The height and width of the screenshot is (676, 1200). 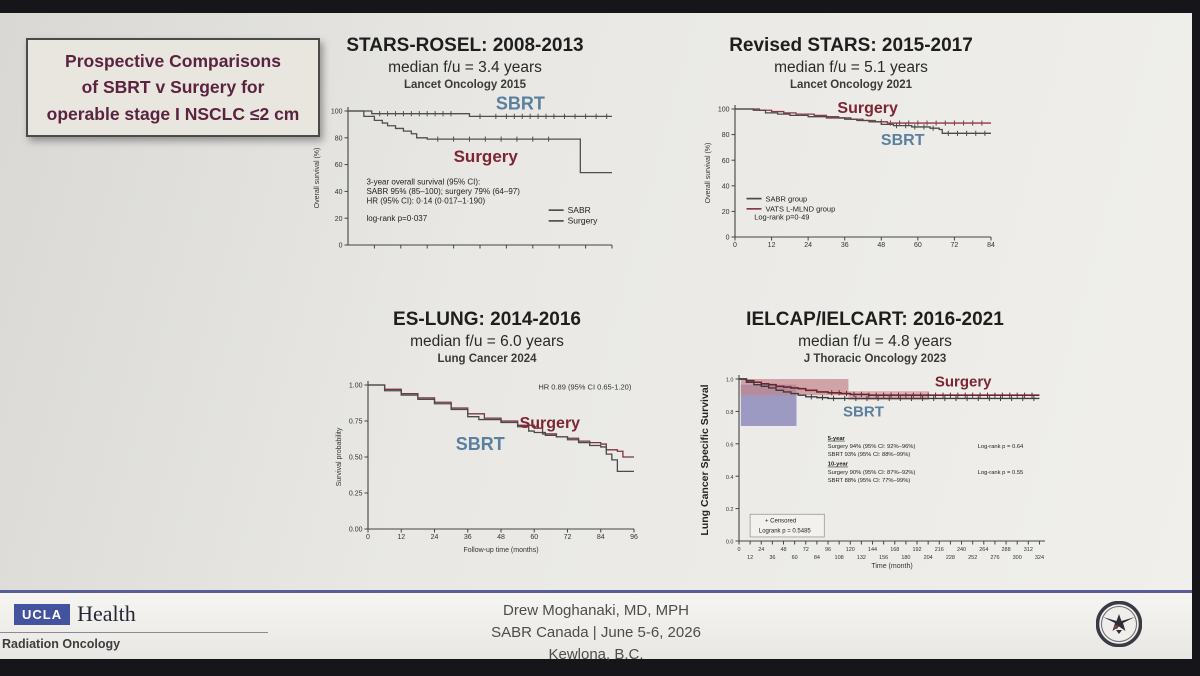 What do you see at coordinates (875, 359) in the screenshot?
I see `panel-source: J Thoracic Oncology 2023` at bounding box center [875, 359].